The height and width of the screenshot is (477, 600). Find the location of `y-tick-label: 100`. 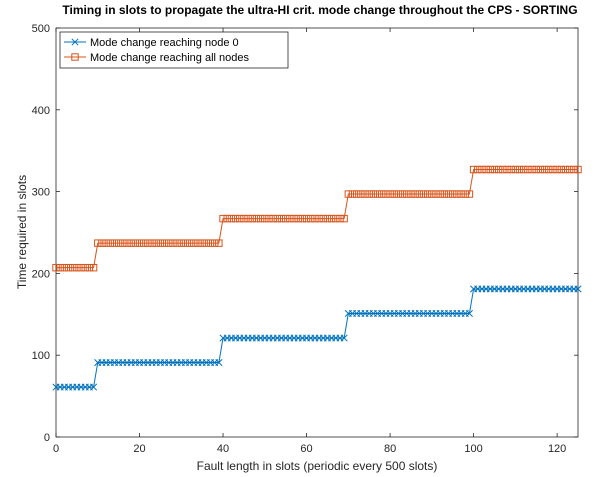

y-tick-label: 100 is located at coordinates (41, 356).